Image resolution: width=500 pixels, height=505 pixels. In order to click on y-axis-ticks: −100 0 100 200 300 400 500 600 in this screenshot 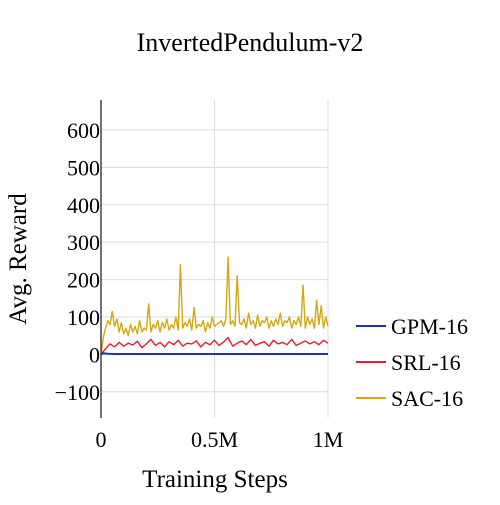, I will do `click(77, 261)`.